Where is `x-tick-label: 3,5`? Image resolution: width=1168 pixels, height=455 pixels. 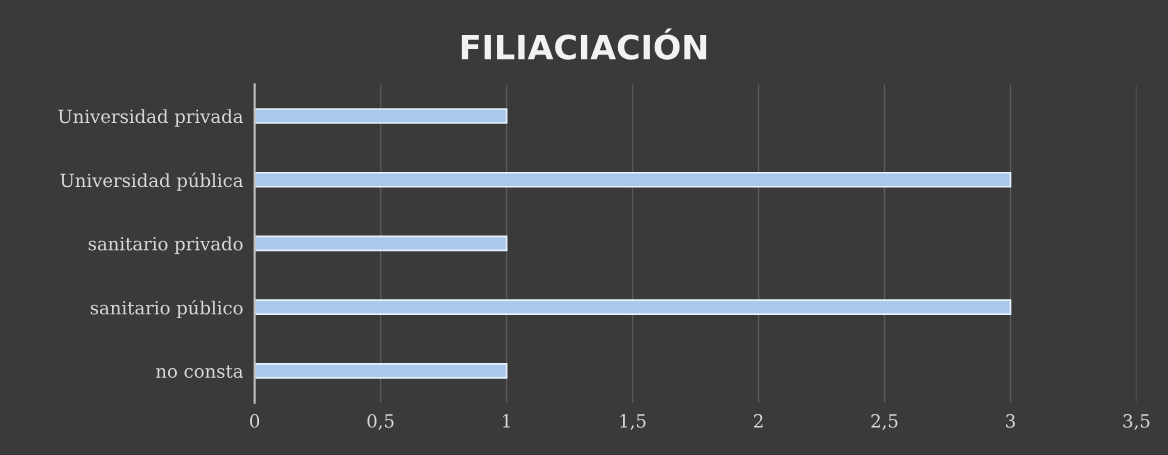 x-tick-label: 3,5 is located at coordinates (1136, 422).